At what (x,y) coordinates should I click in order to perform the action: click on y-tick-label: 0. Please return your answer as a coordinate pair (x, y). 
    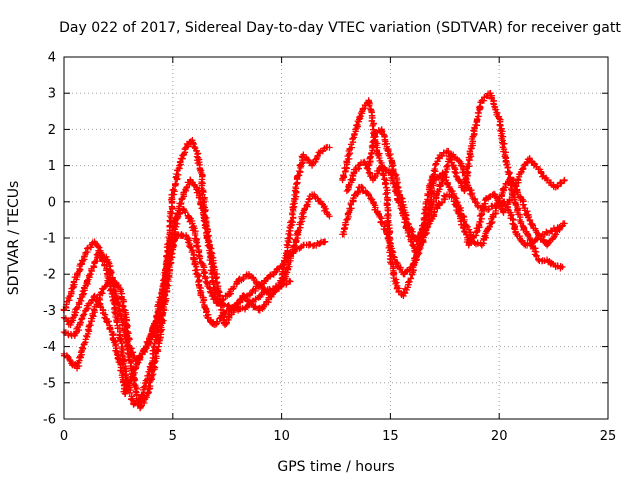
    Looking at the image, I should click on (52, 202).